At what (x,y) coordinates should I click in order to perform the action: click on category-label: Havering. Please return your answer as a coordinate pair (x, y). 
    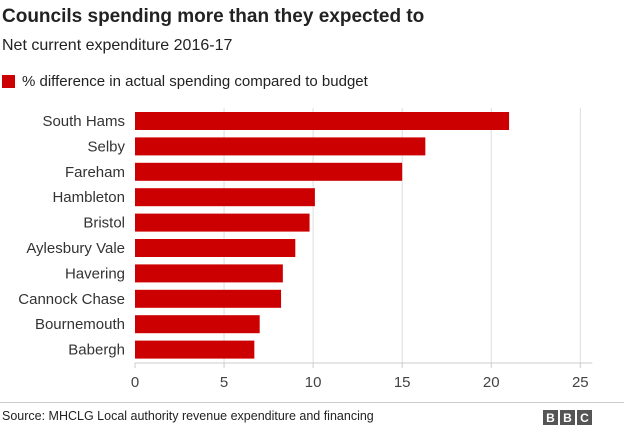
    Looking at the image, I should click on (95, 273).